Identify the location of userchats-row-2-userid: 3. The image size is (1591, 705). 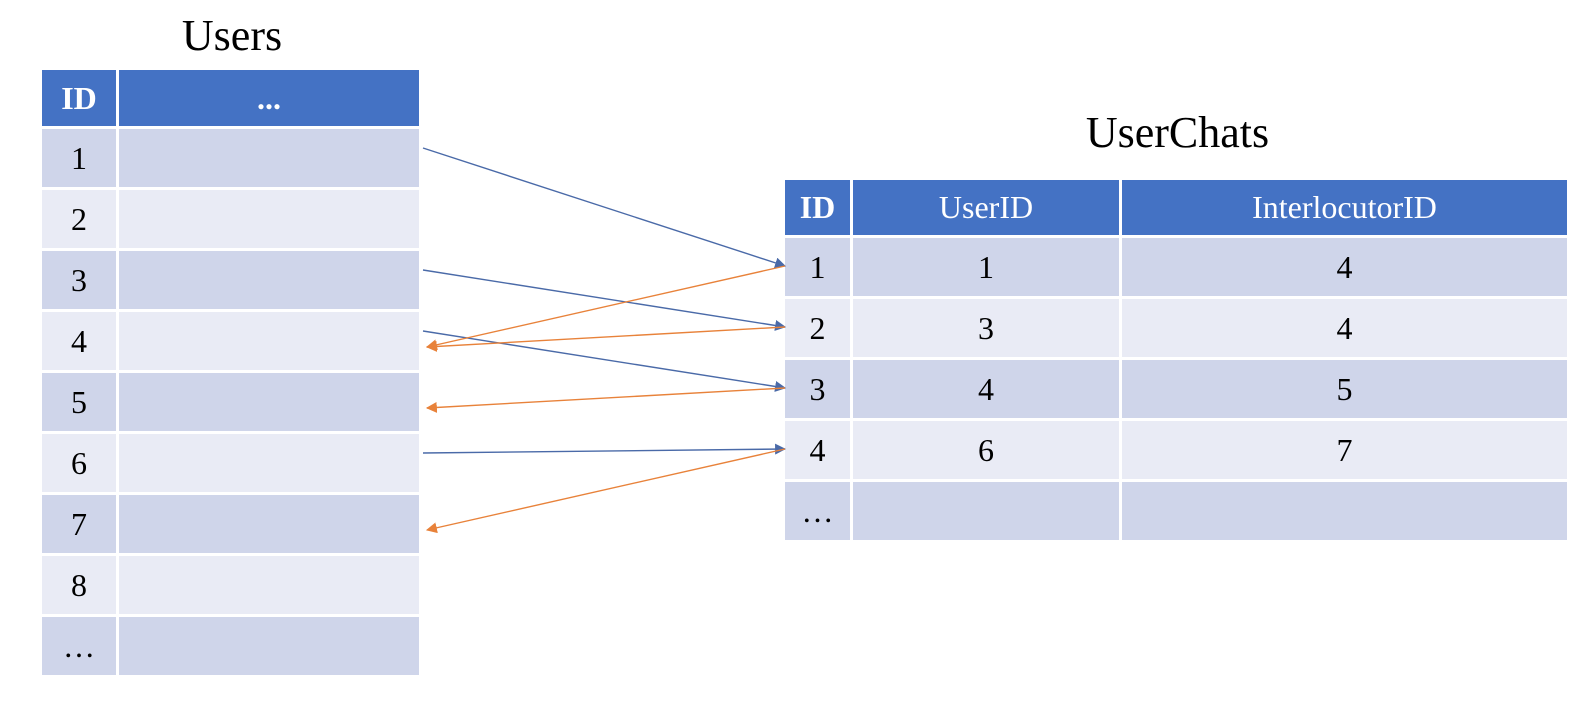
(986, 328).